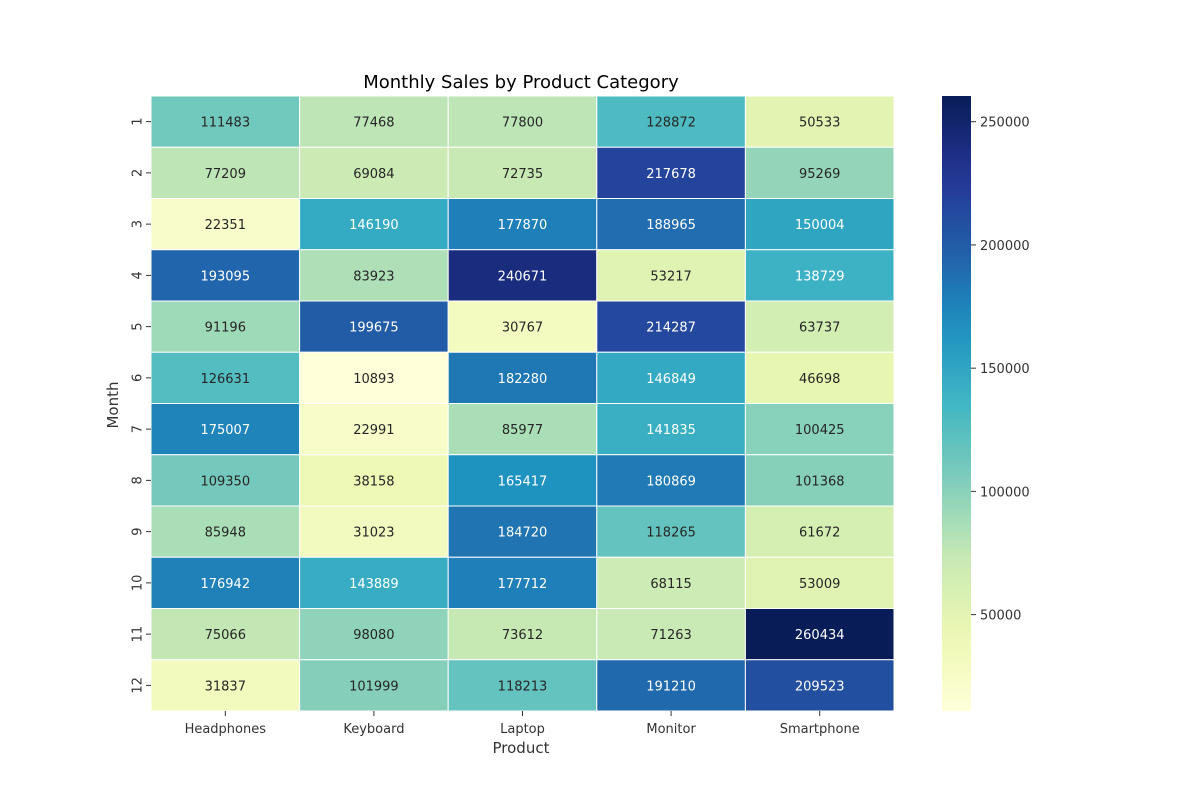 The image size is (1200, 800). Describe the element at coordinates (820, 276) in the screenshot. I see `cell-value-label: 138729` at that location.